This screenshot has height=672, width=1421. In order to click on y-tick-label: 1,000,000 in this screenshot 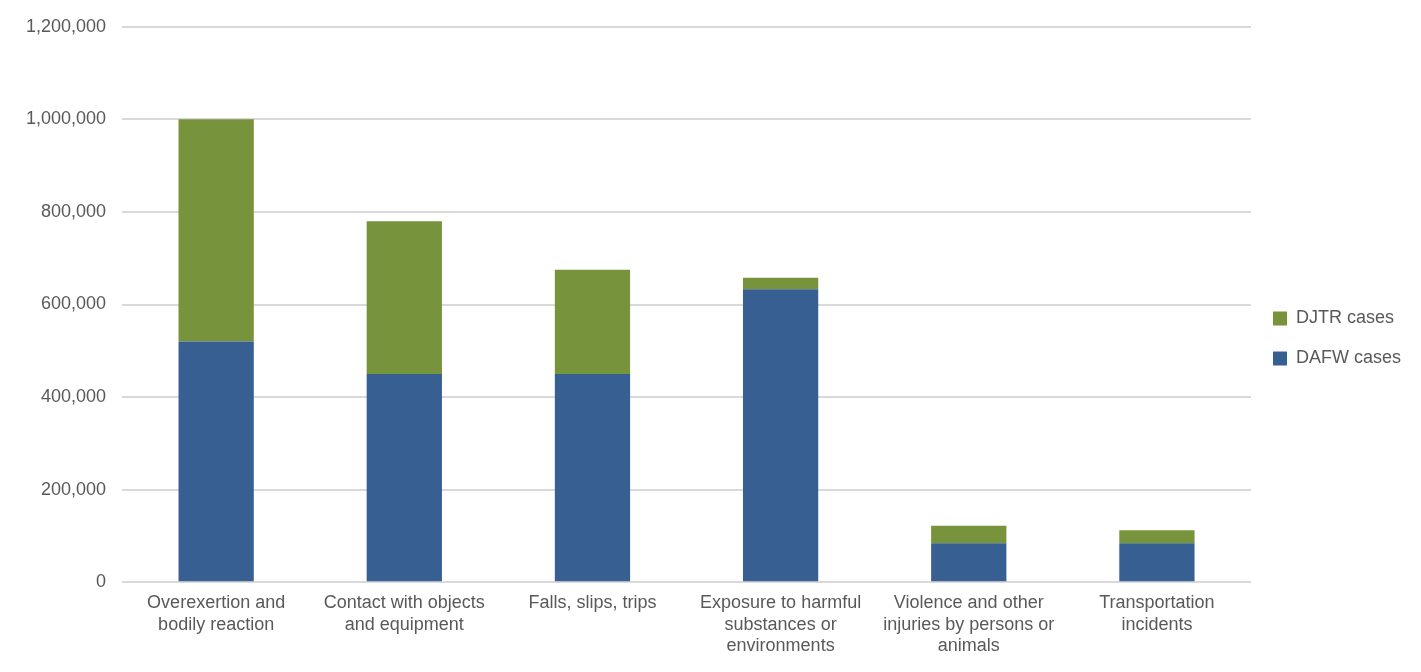, I will do `click(66, 118)`.